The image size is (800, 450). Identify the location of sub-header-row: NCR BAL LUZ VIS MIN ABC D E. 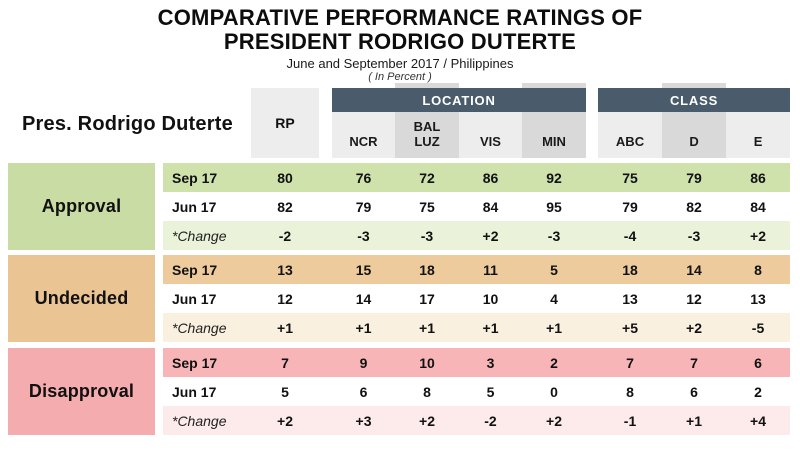
(399, 135).